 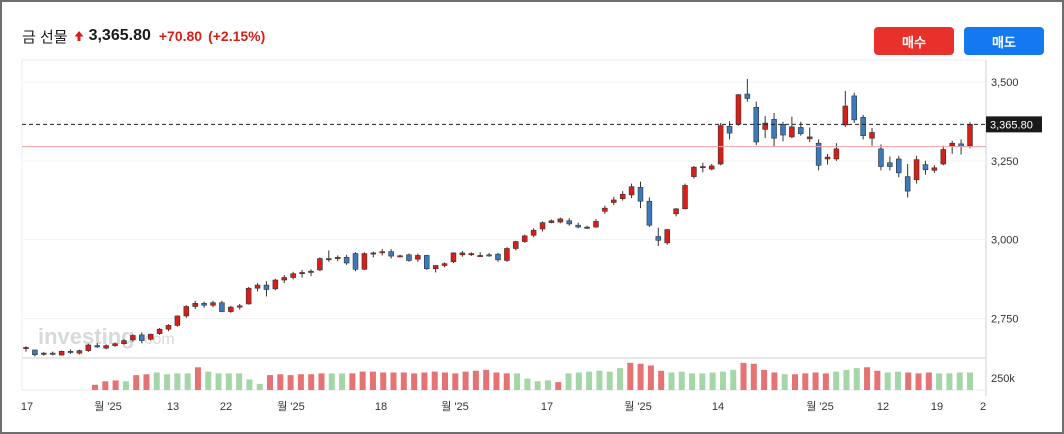 I want to click on time-tick-label: 월 '25, so click(x=638, y=406).